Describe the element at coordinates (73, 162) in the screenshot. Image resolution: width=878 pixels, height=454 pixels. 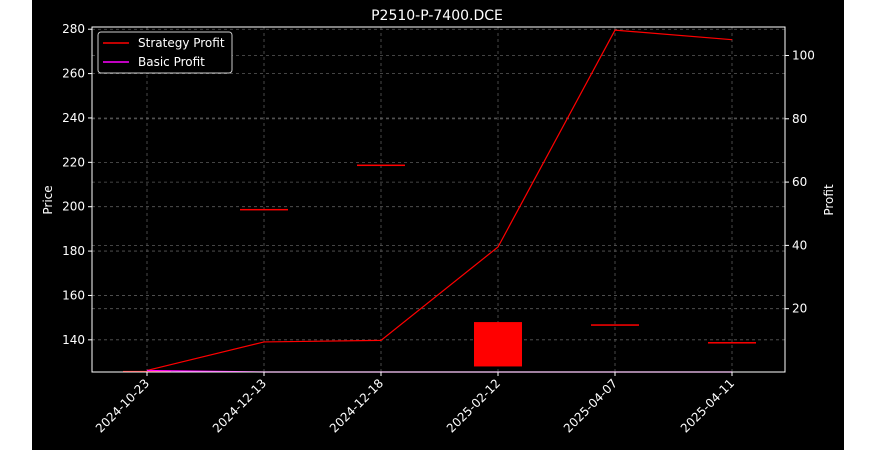
I see `left-tick-label: 220` at that location.